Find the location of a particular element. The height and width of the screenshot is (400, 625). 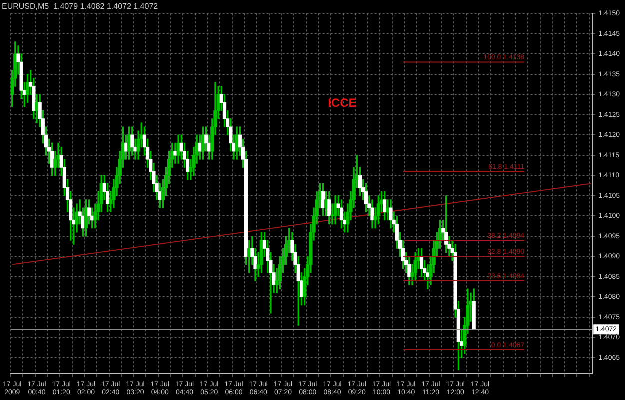

chart-title: EURUSD,M5 1.4079 1.4082 1.4072 1.4072 is located at coordinates (80, 7).